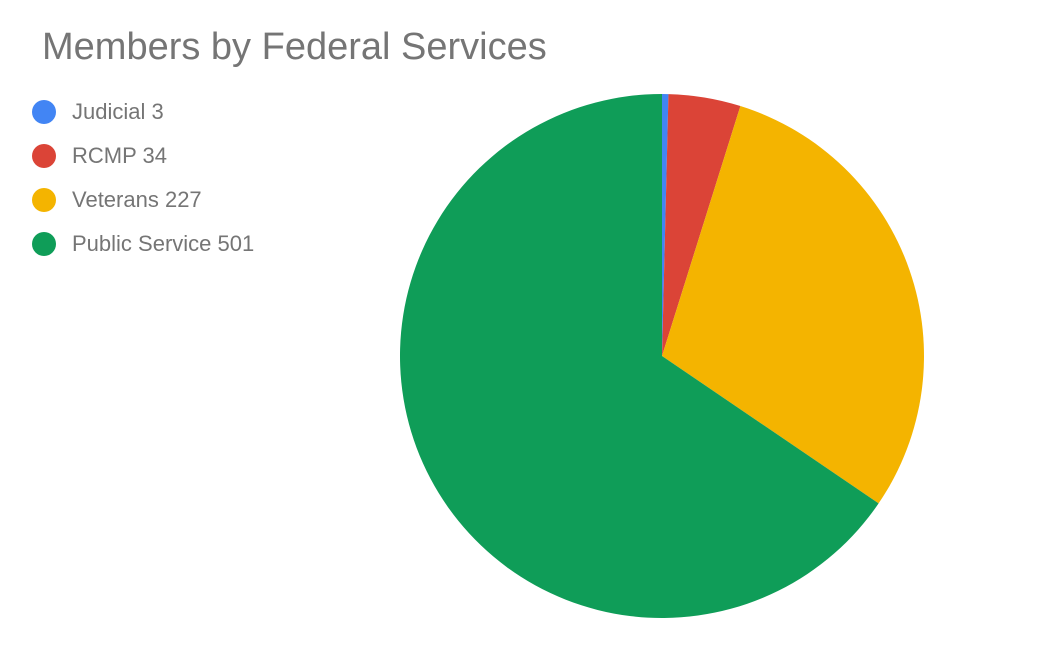  Describe the element at coordinates (137, 199) in the screenshot. I see `legend-label-veterans: Veterans 227` at that location.